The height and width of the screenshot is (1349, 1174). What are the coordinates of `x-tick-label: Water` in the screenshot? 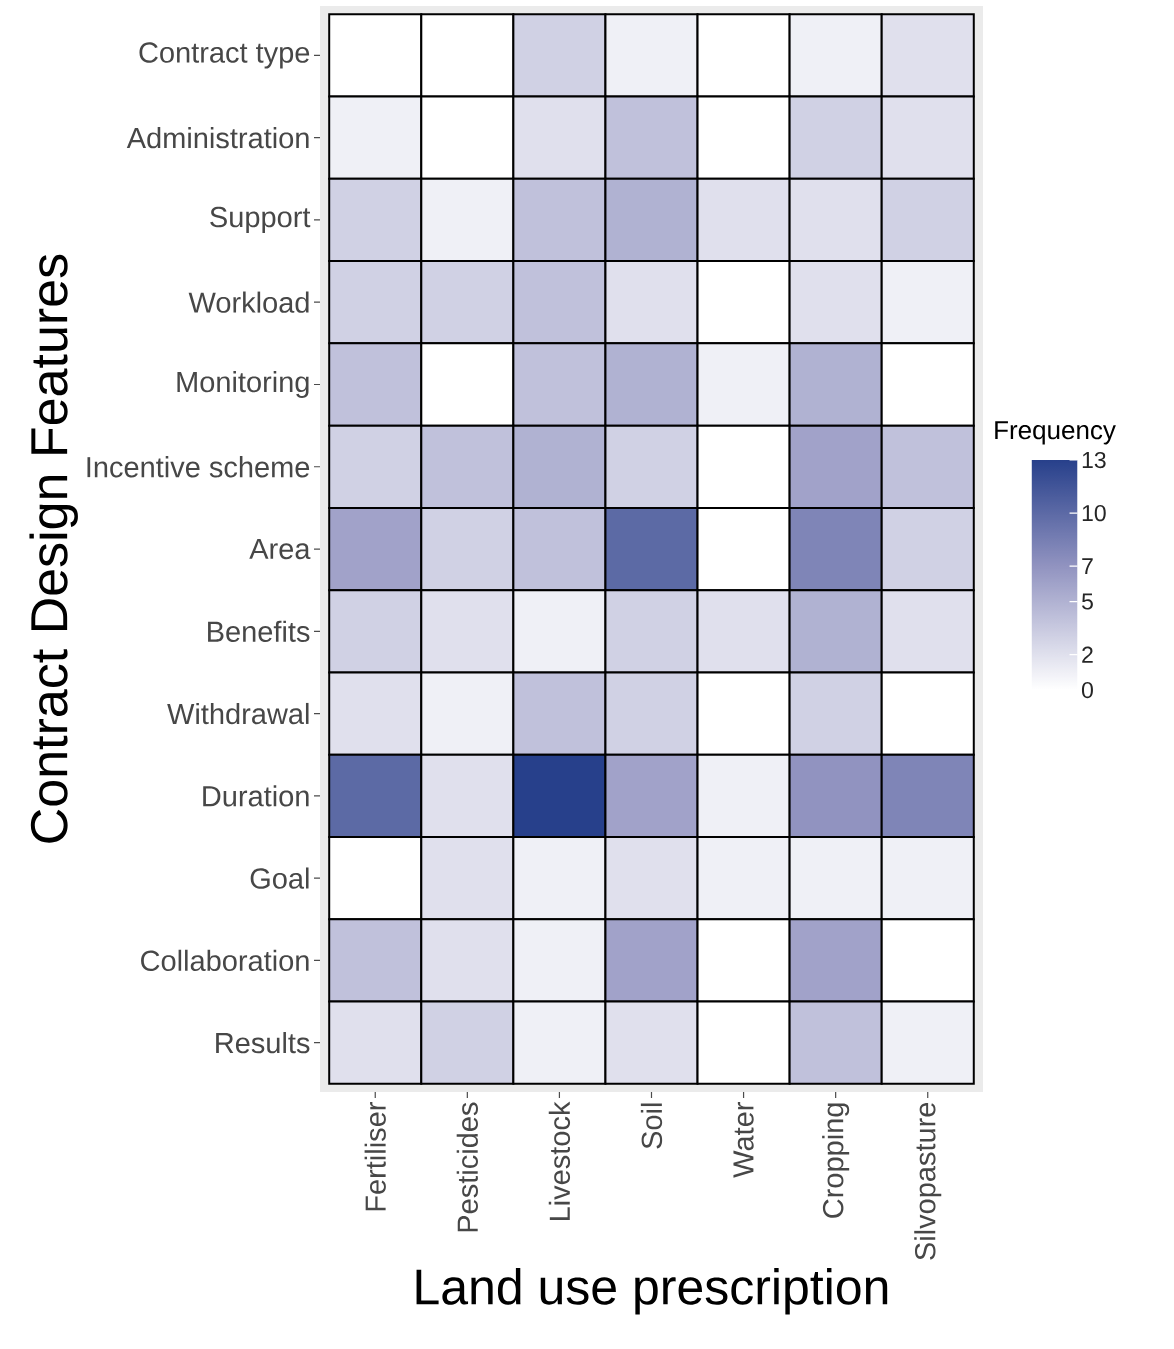 It's located at (743, 1140).